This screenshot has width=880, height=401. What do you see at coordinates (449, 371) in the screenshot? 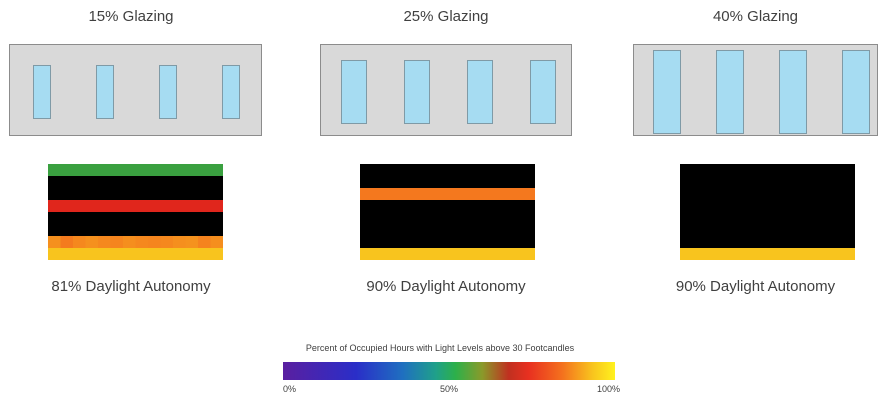
I see `color-scale-bar` at bounding box center [449, 371].